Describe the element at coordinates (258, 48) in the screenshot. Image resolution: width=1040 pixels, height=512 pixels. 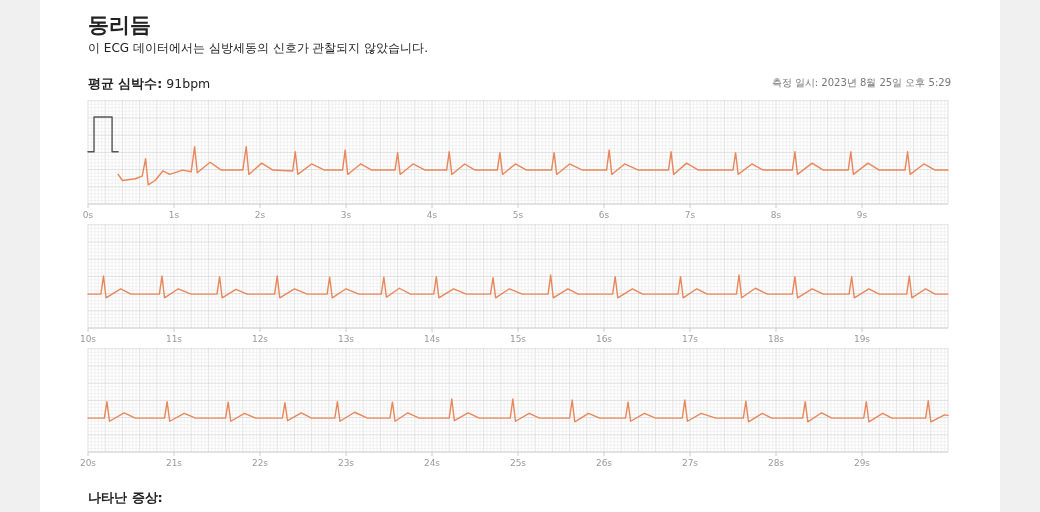
I see `chart-subtitle: 이 ECG 데이터에서는 심방세동의 신호가 관찰되지 않았습니다.` at that location.